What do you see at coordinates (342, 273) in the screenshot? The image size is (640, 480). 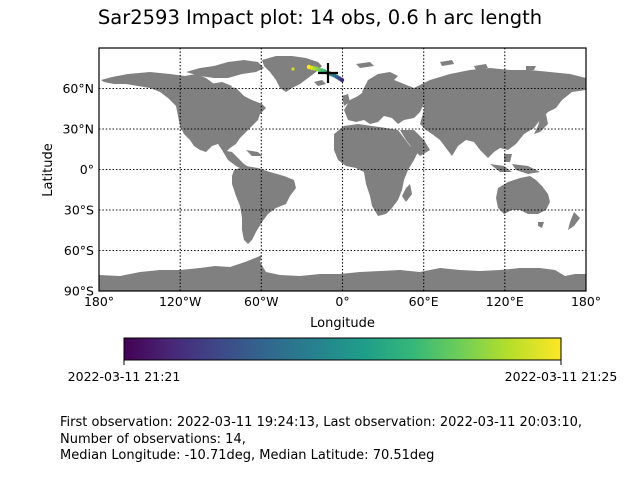 I see `antarctica` at bounding box center [342, 273].